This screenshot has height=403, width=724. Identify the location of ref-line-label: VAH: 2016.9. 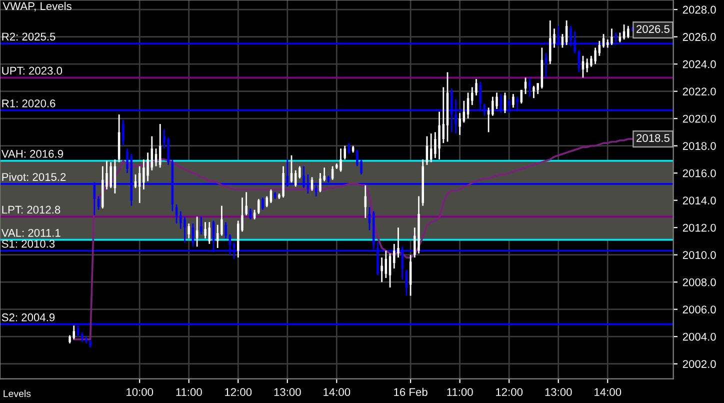
(32, 154).